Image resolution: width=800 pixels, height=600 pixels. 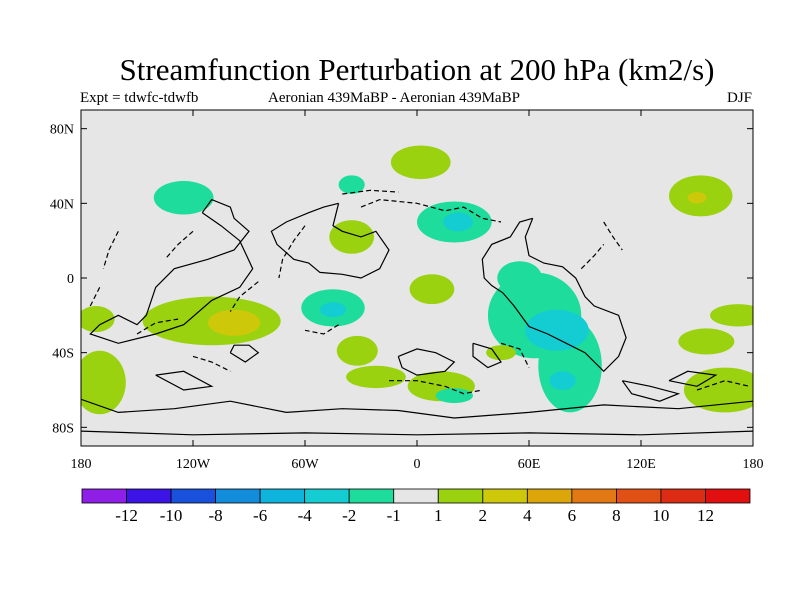 I want to click on colorbar-label-0: -12, so click(x=126, y=515).